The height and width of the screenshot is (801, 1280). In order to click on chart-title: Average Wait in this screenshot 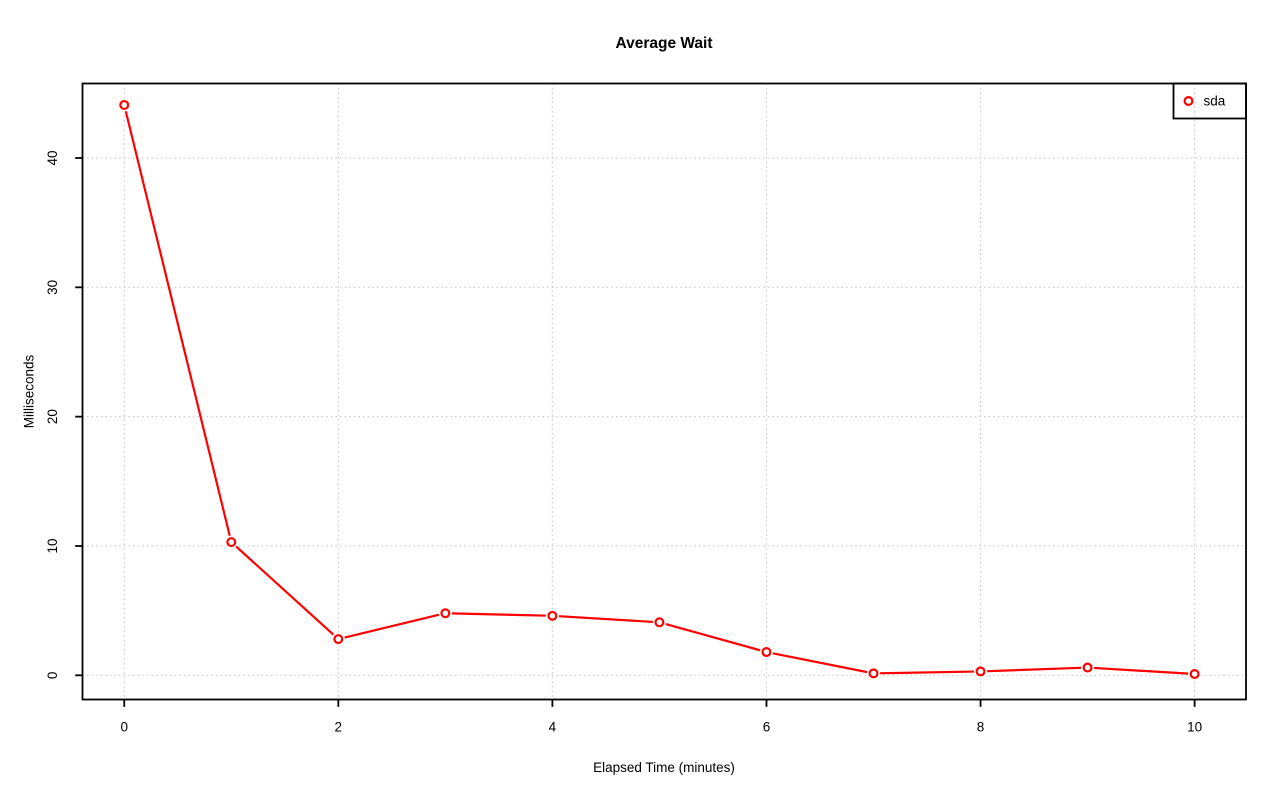, I will do `click(664, 43)`.